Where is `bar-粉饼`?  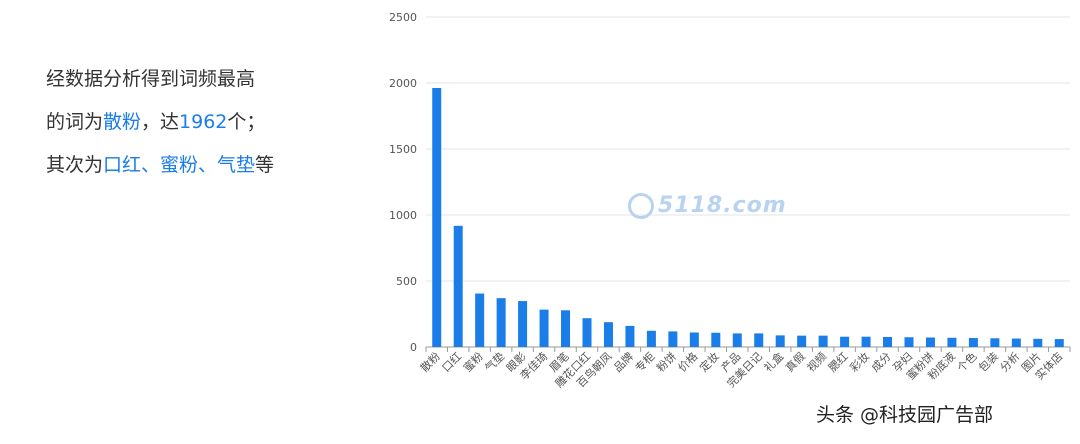 bar-粉饼 is located at coordinates (673, 339).